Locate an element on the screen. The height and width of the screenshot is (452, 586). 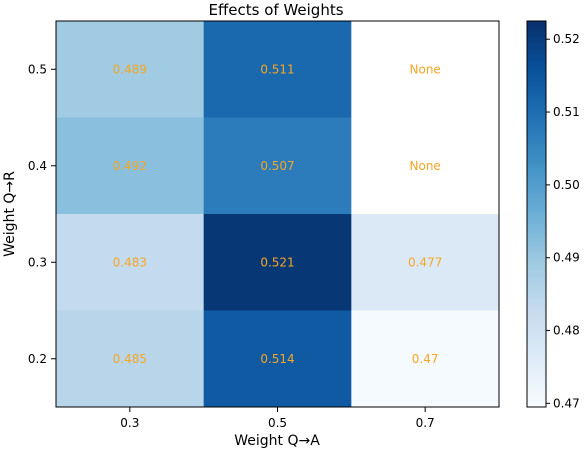
colorbar-tick-label: 0.51 is located at coordinates (566, 112).